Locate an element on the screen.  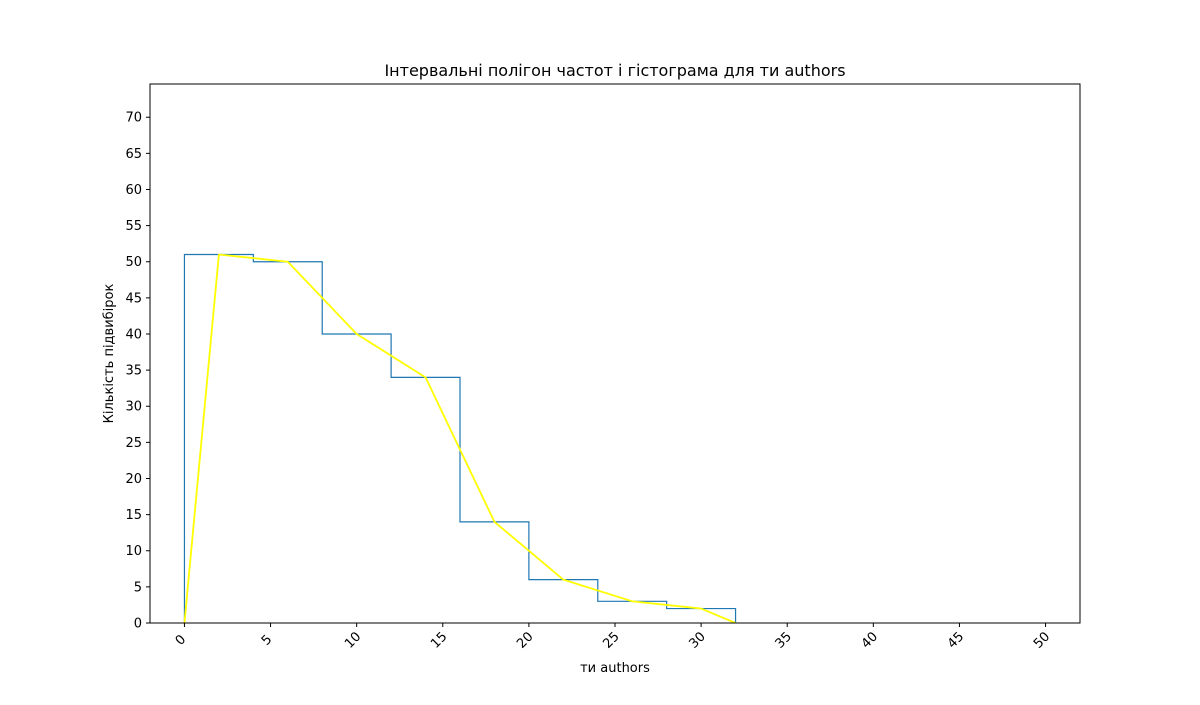
x-tick-label: 45 is located at coordinates (956, 640).